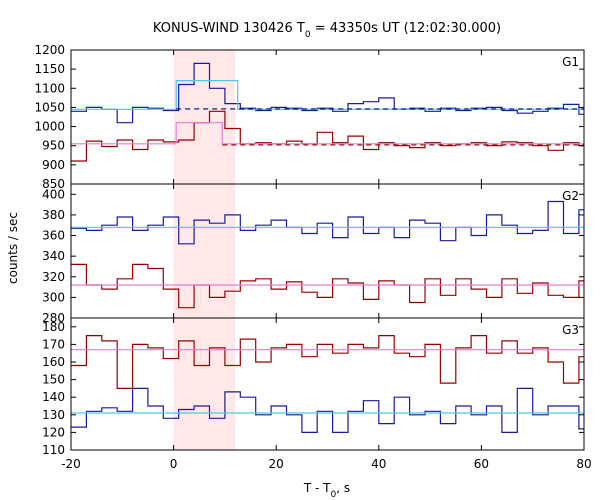  I want to click on panel-G1-series-blue, so click(327, 93).